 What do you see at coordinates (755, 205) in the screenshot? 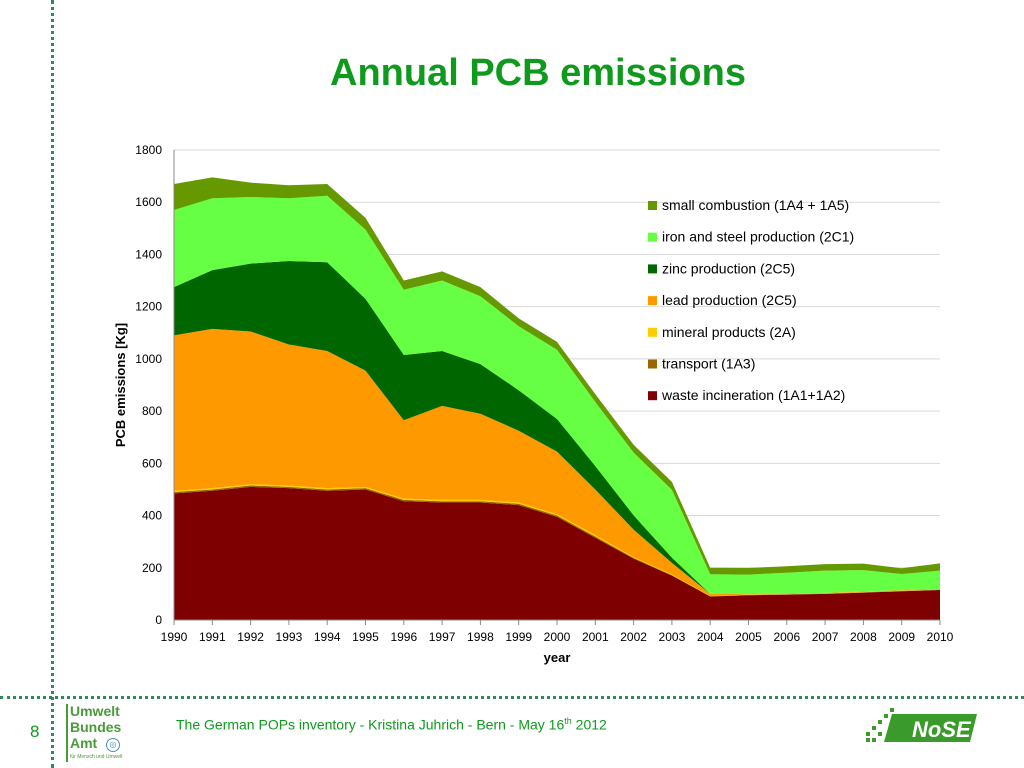
I see `legend-label: small combustion (1A4 + 1A5)` at bounding box center [755, 205].